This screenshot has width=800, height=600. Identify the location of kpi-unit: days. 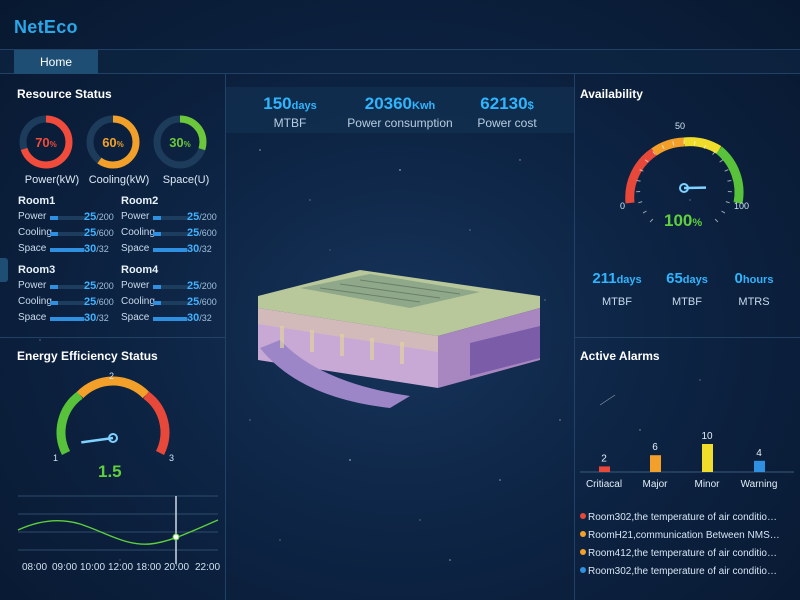
(304, 106).